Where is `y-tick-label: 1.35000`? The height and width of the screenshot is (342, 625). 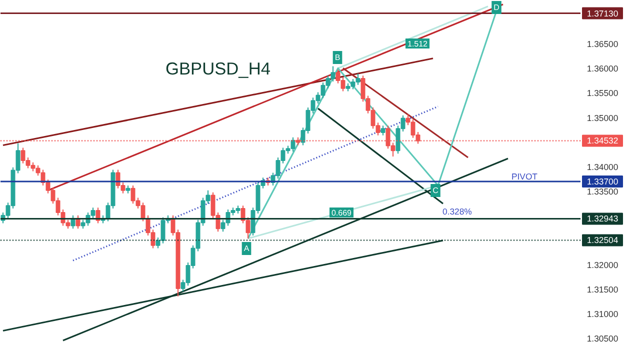 y-tick-label: 1.35000 is located at coordinates (602, 117).